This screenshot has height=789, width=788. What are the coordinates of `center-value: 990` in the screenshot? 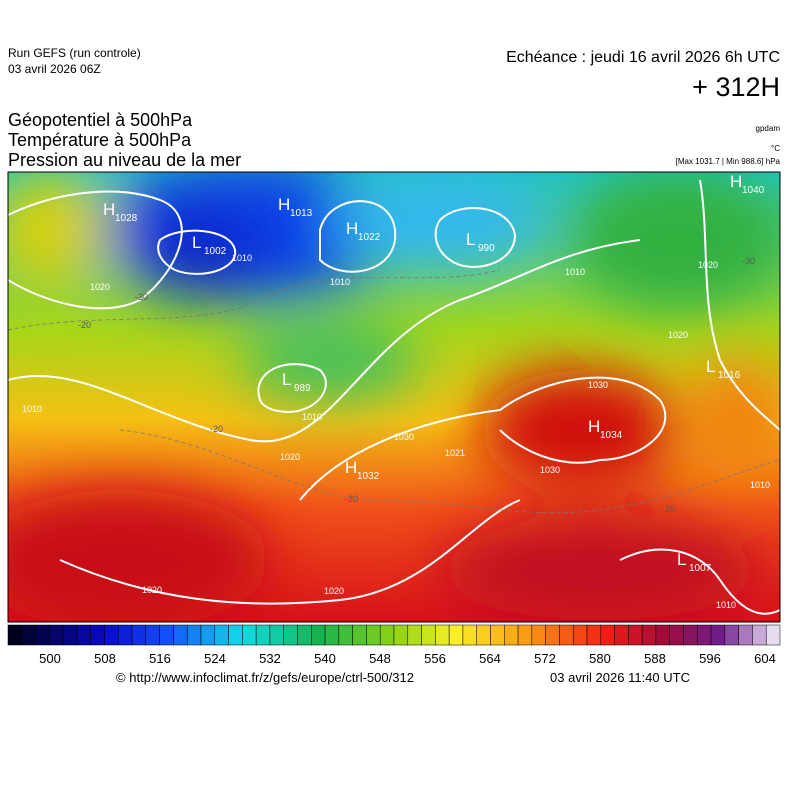 It's located at (486, 248).